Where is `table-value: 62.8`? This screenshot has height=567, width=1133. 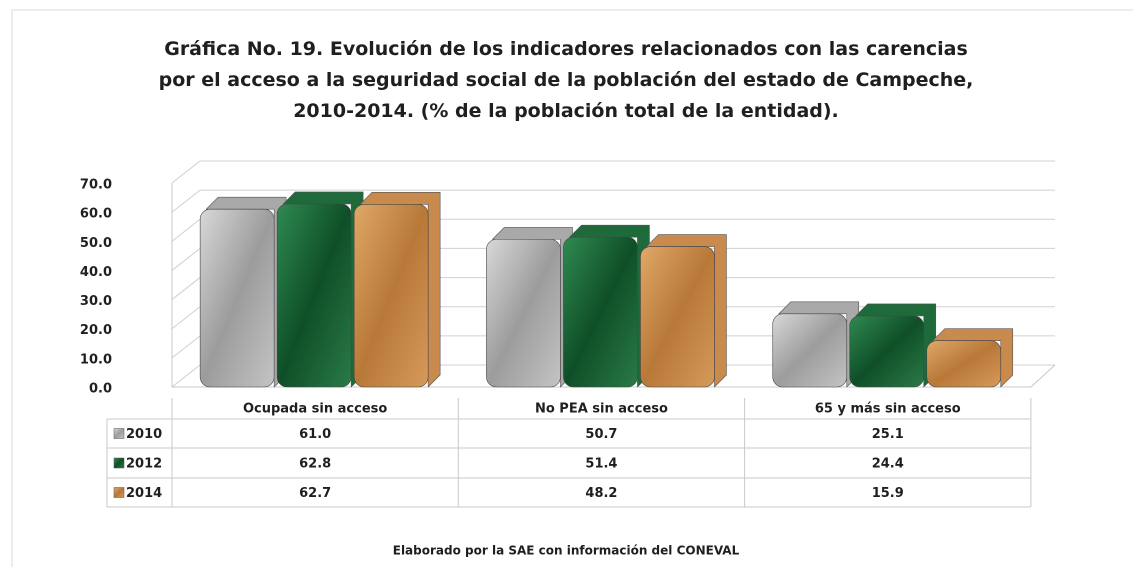 table-value: 62.8 is located at coordinates (315, 464).